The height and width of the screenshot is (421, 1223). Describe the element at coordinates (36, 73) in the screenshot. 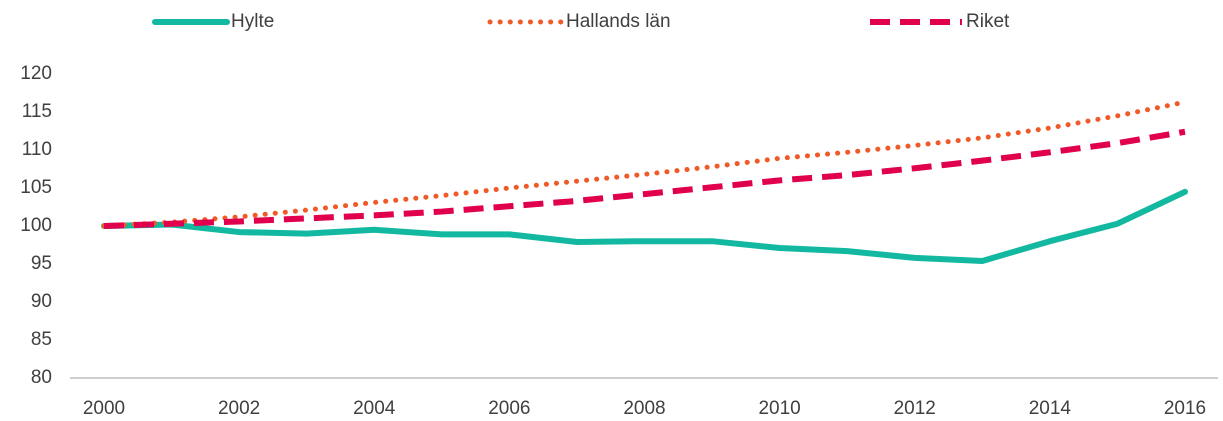

I see `y-tick-label: 120` at that location.